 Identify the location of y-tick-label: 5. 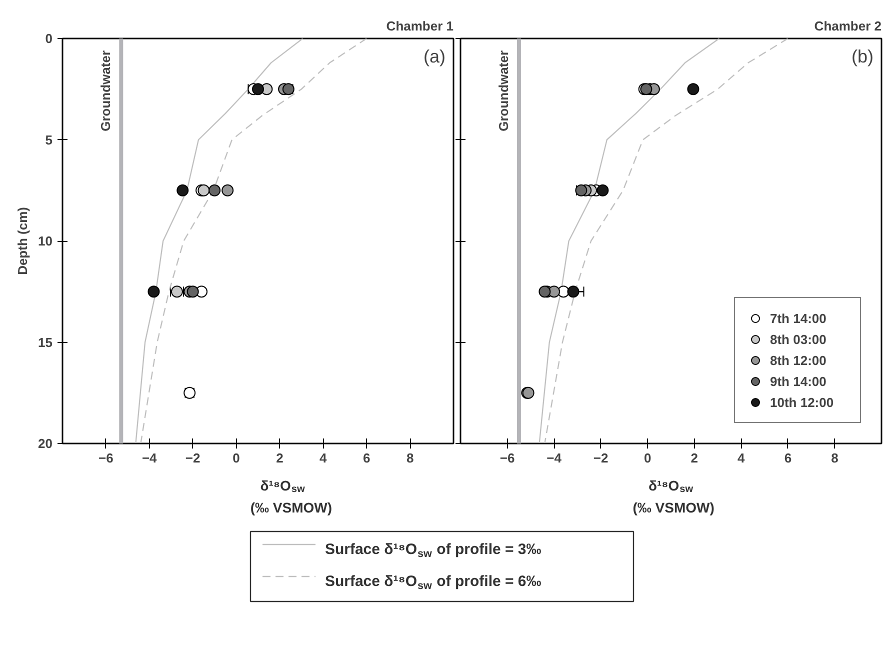
(49, 140).